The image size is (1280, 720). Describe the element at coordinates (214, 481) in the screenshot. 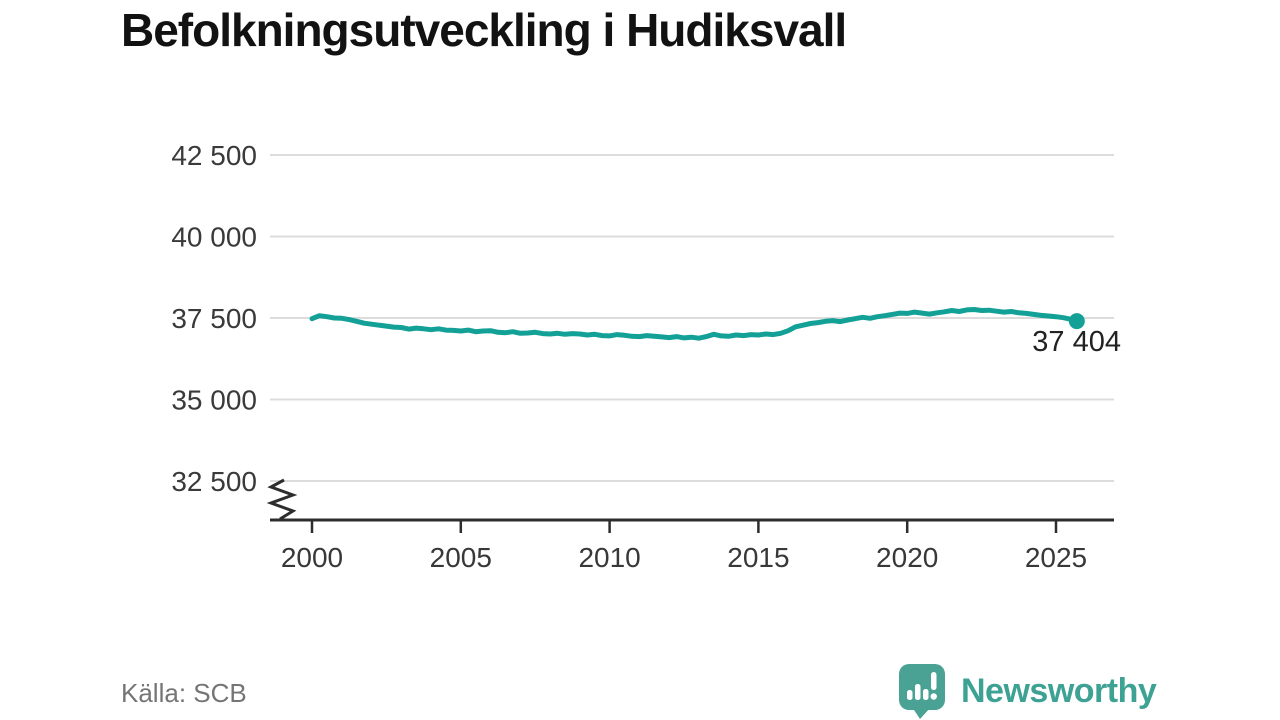

I see `y-tick-label: 32 500` at that location.